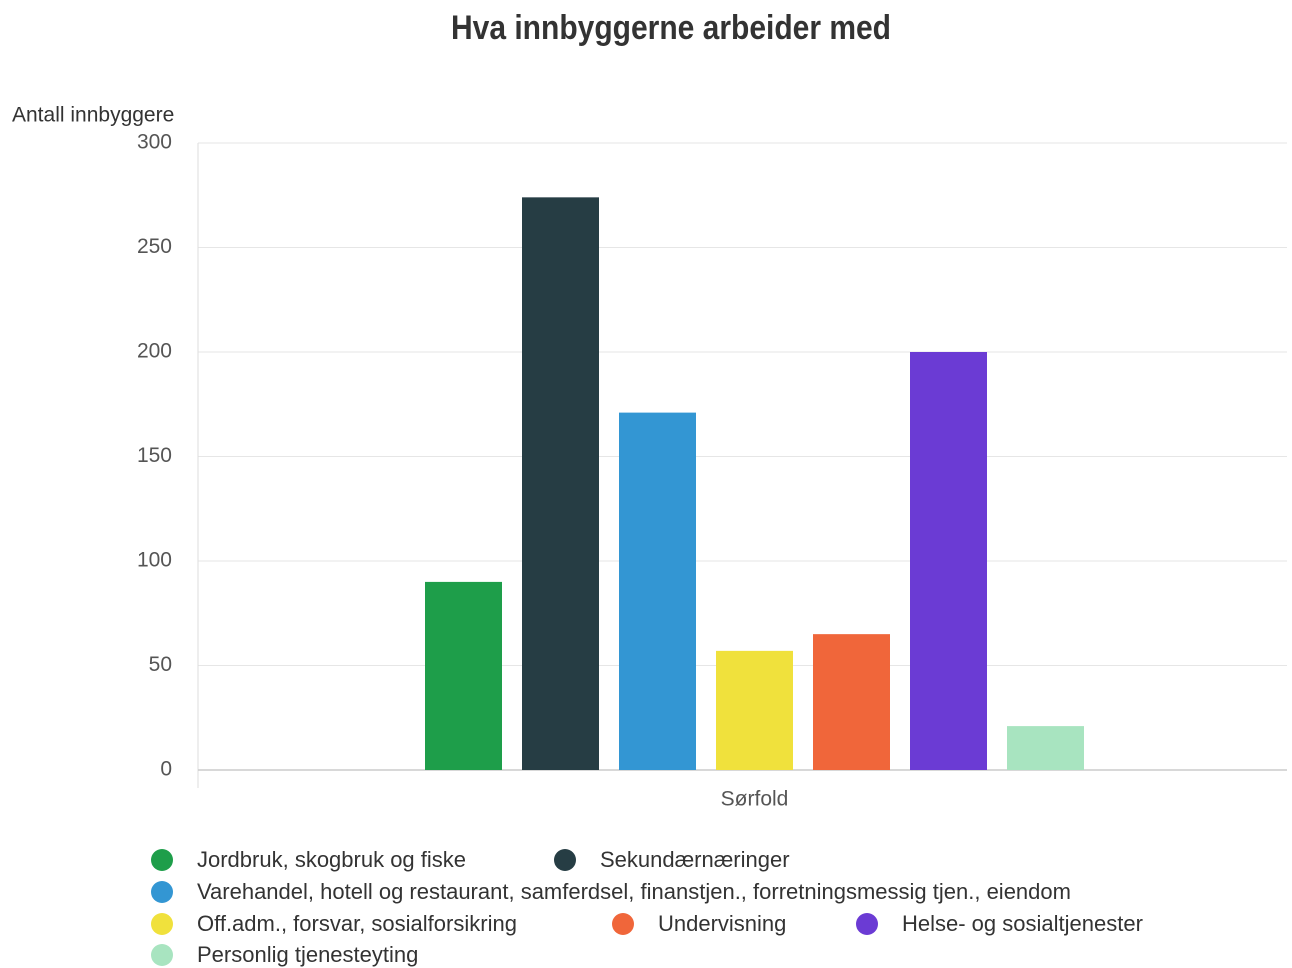 The height and width of the screenshot is (968, 1292). What do you see at coordinates (695, 859) in the screenshot?
I see `legend-label: Sekundærnæringer` at bounding box center [695, 859].